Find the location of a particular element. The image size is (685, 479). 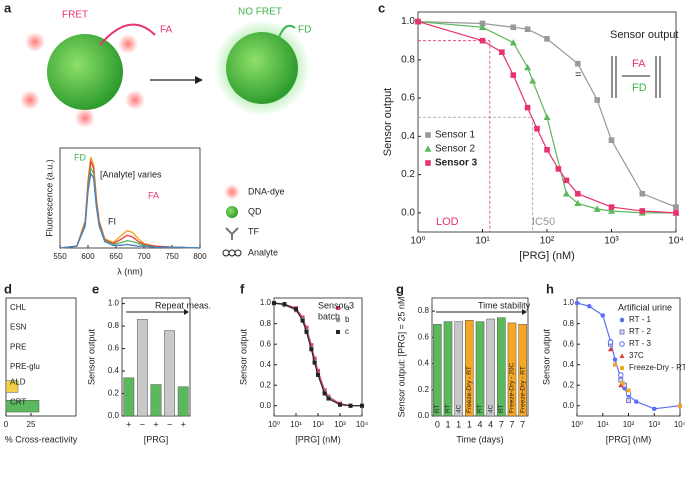

panel-label: e is located at coordinates (95, 288).